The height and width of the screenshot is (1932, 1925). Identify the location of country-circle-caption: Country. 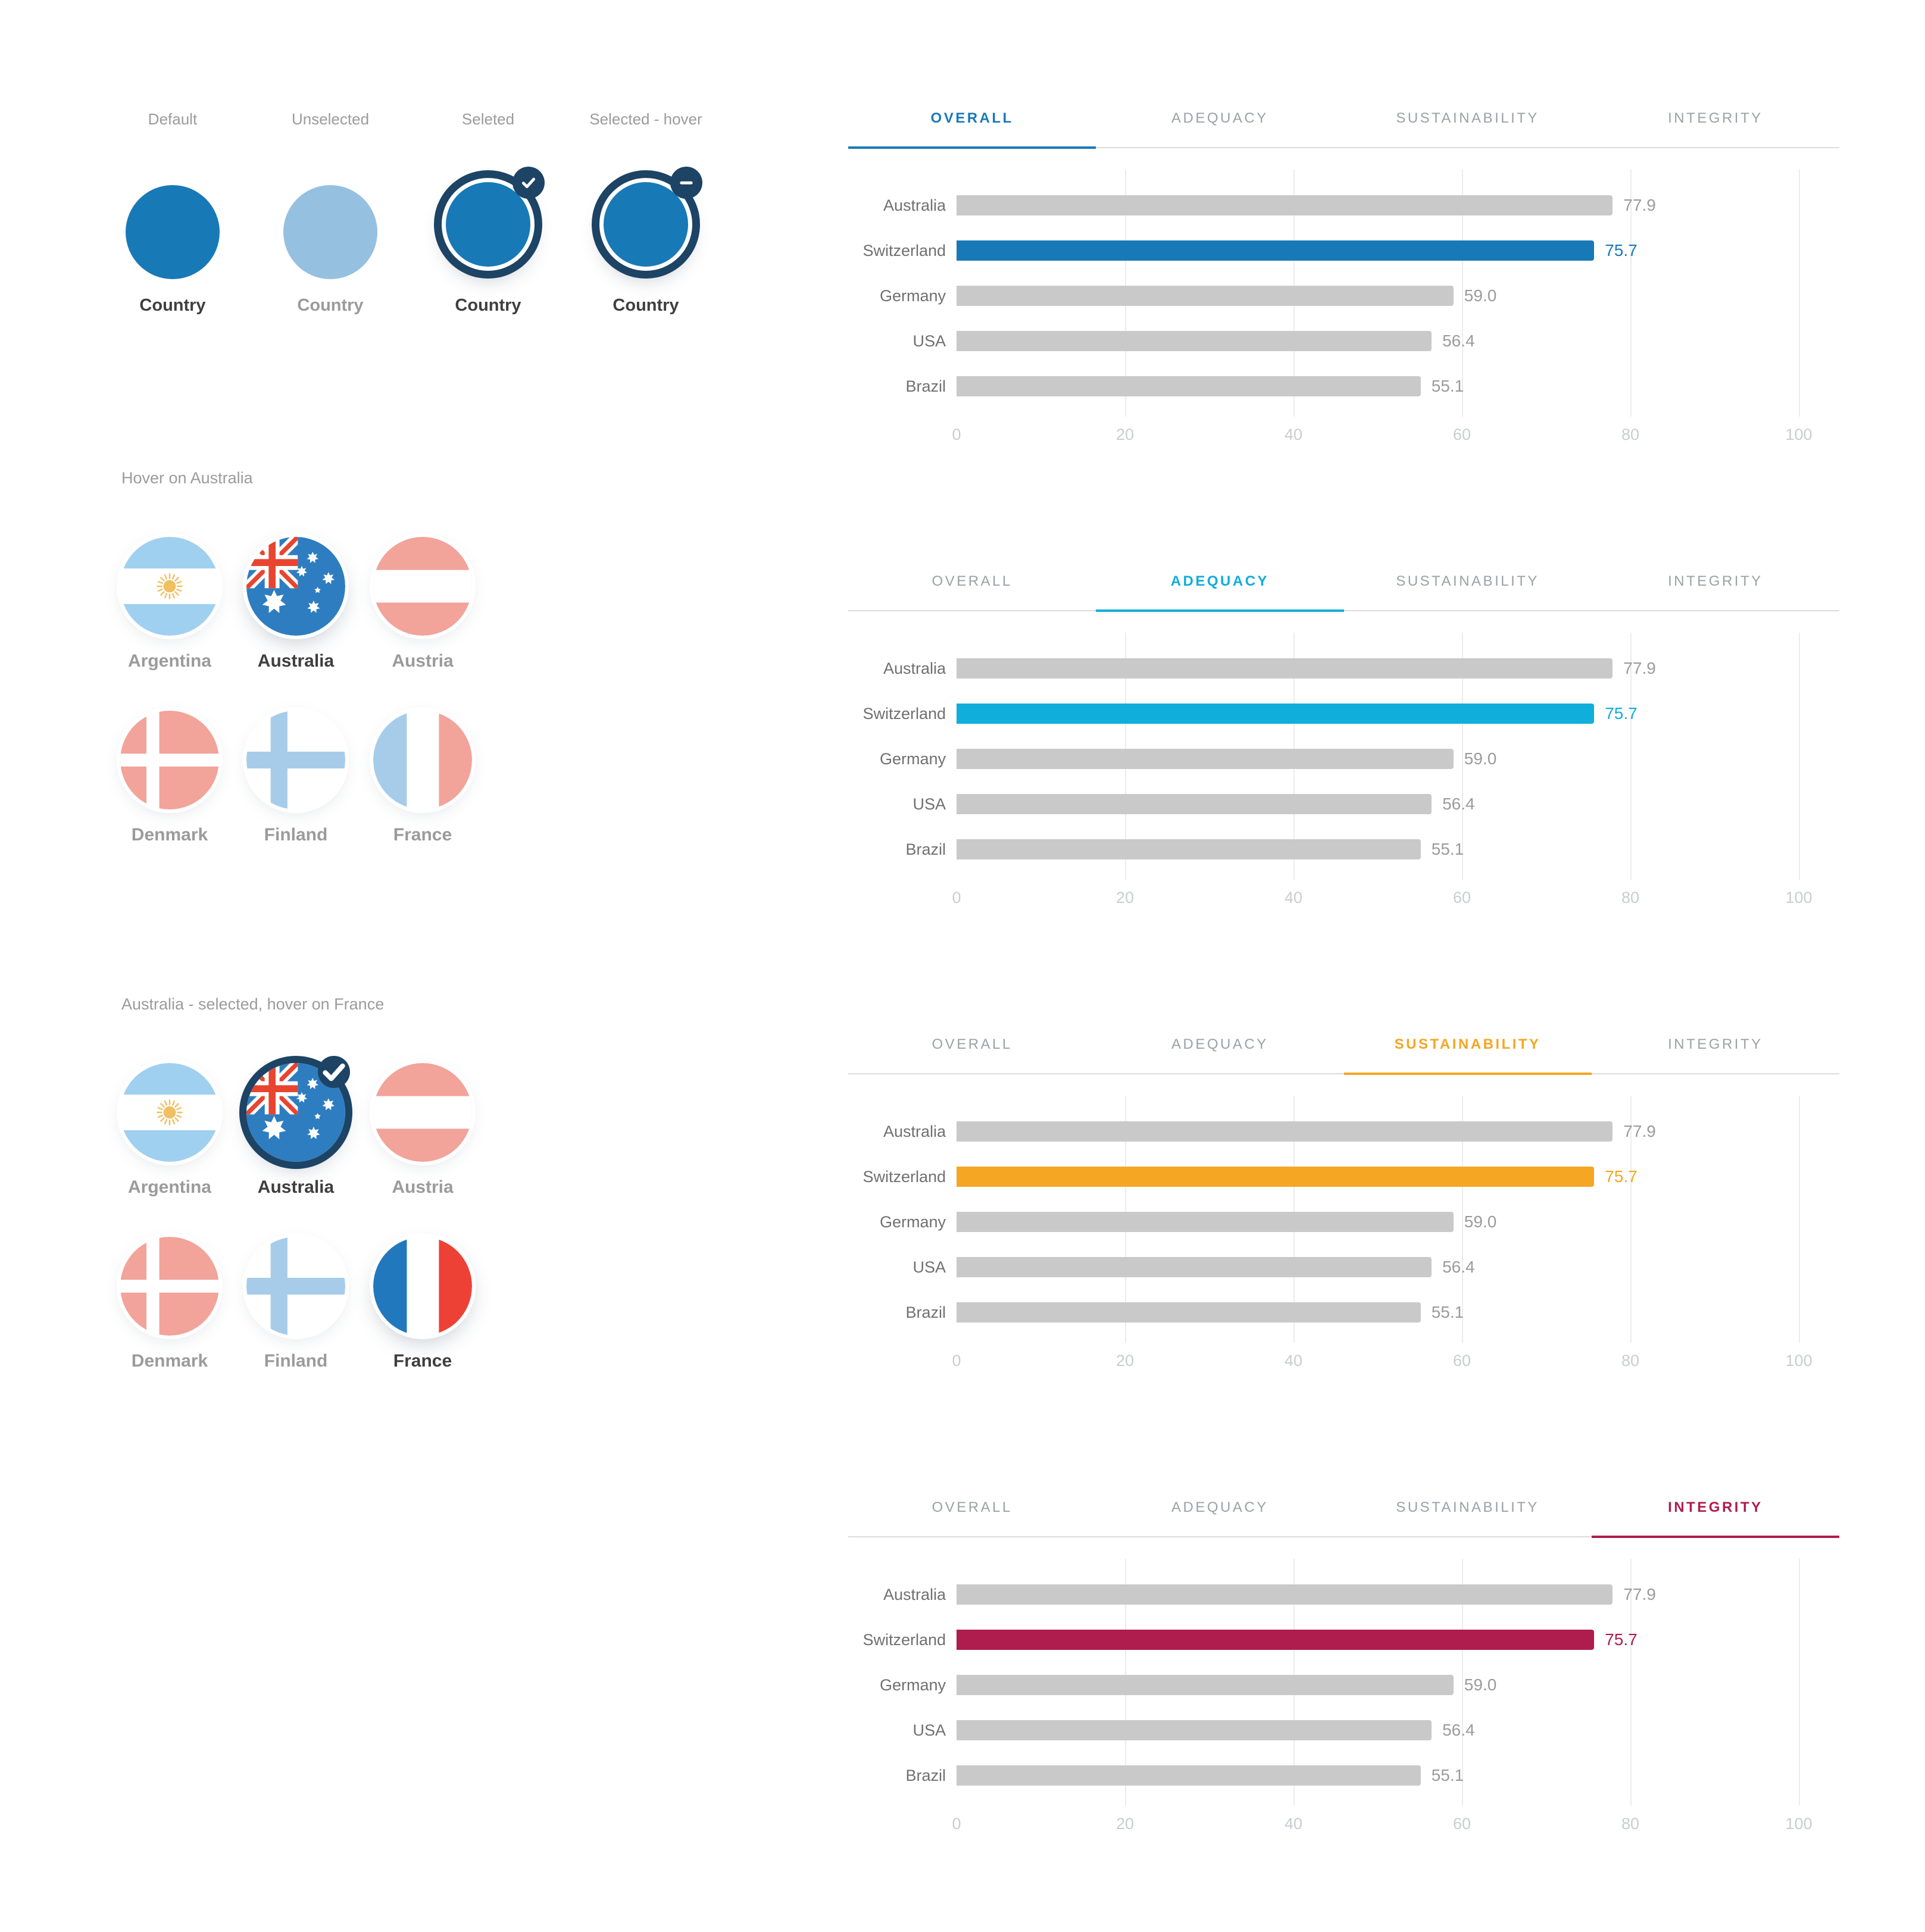
(172, 305).